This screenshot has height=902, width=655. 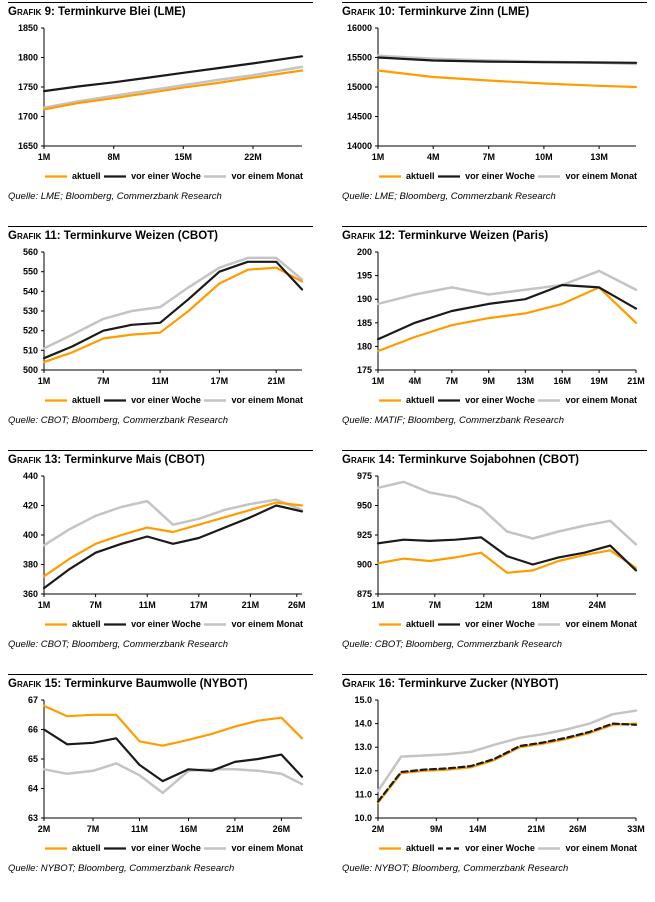 I want to click on svg-text: 2M, so click(x=378, y=829).